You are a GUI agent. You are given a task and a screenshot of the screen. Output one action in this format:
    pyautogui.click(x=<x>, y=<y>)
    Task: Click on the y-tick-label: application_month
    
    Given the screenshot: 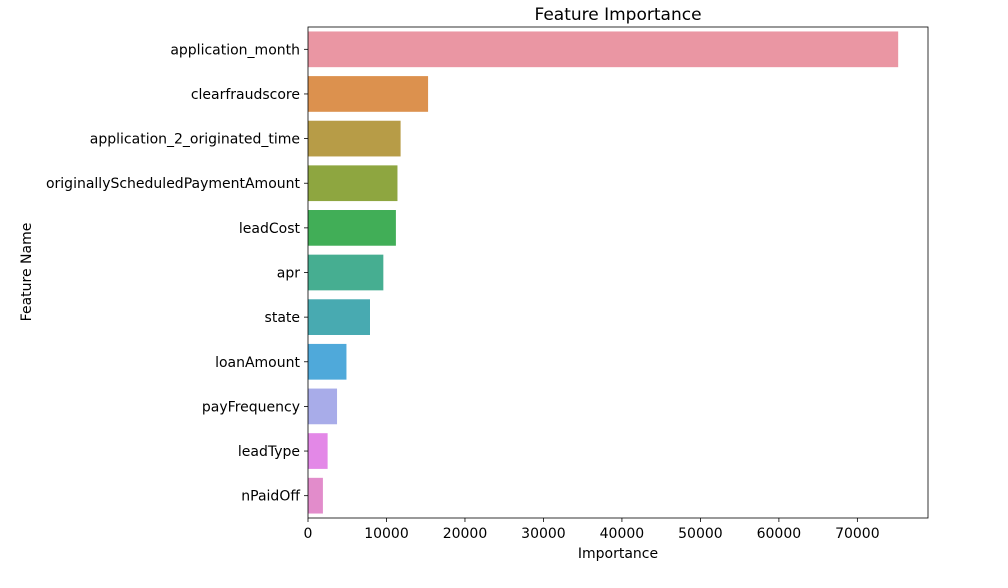 What is the action you would take?
    pyautogui.click(x=235, y=50)
    